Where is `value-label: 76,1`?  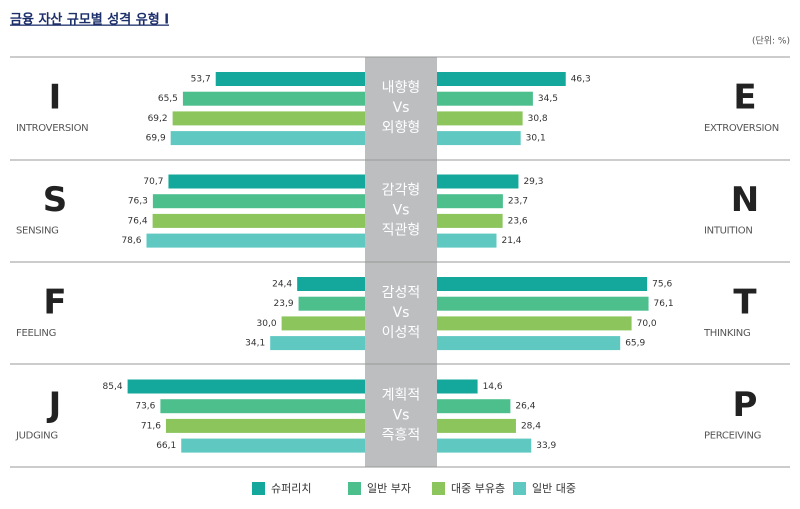
value-label: 76,1 is located at coordinates (664, 304).